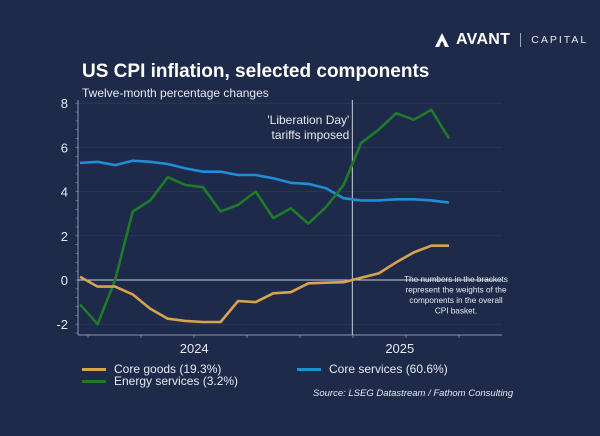 The width and height of the screenshot is (600, 436). I want to click on annotation-weights-note: represent the weights of the, so click(455, 290).